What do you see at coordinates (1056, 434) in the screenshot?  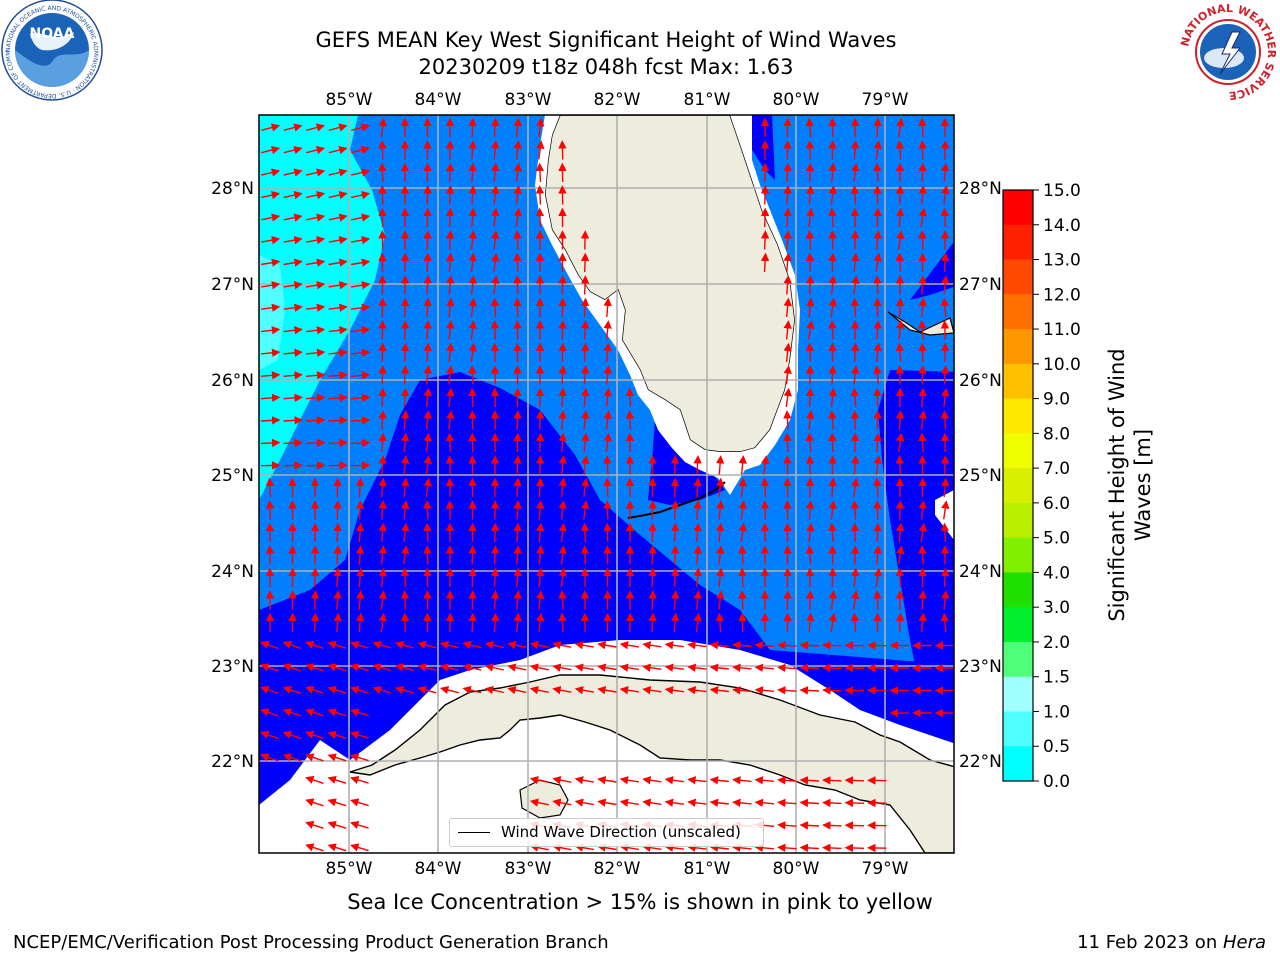 I see `colorbar-tick-label: 8.0` at bounding box center [1056, 434].